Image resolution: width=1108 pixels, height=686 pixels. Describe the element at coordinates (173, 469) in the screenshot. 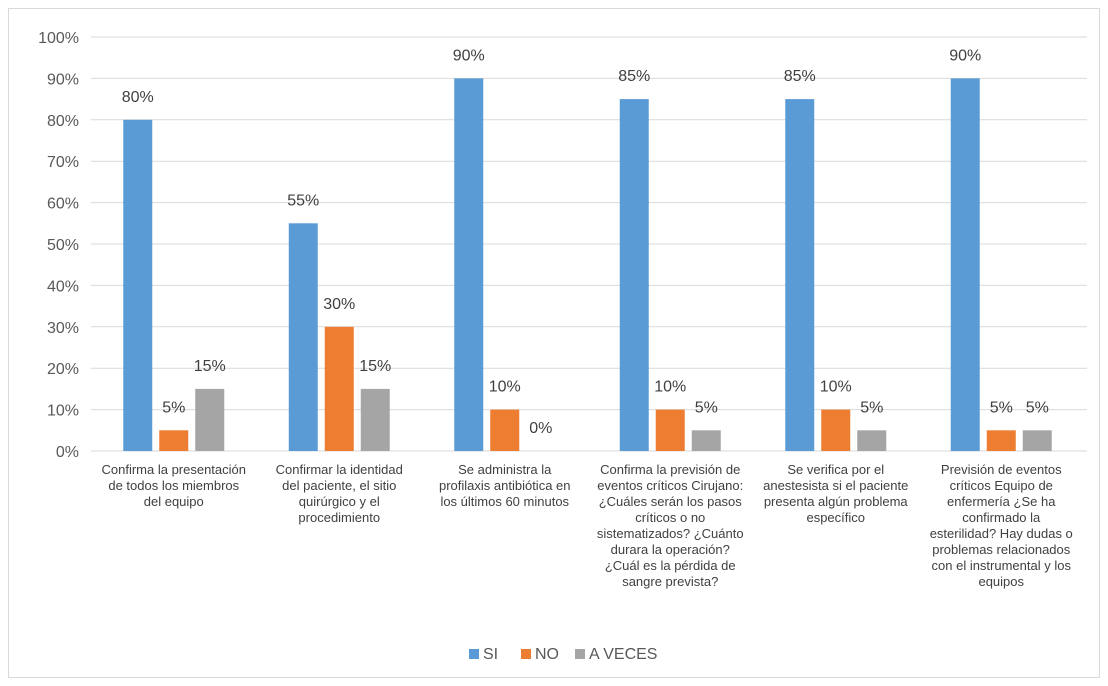

I see `category-label-line: Confirma la presentación` at that location.